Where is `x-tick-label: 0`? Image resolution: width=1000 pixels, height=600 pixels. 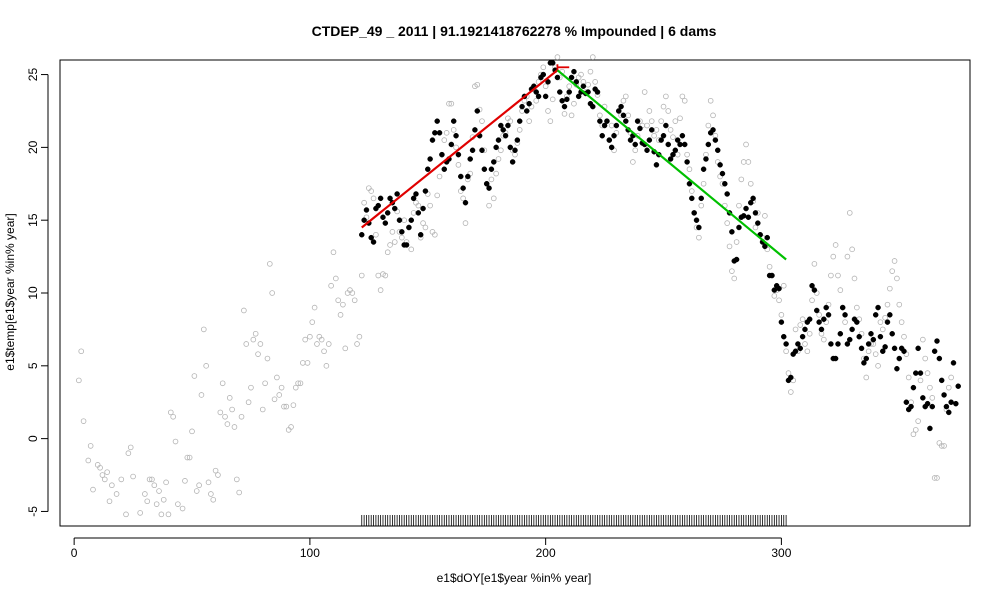 x-tick-label: 0 is located at coordinates (74, 553).